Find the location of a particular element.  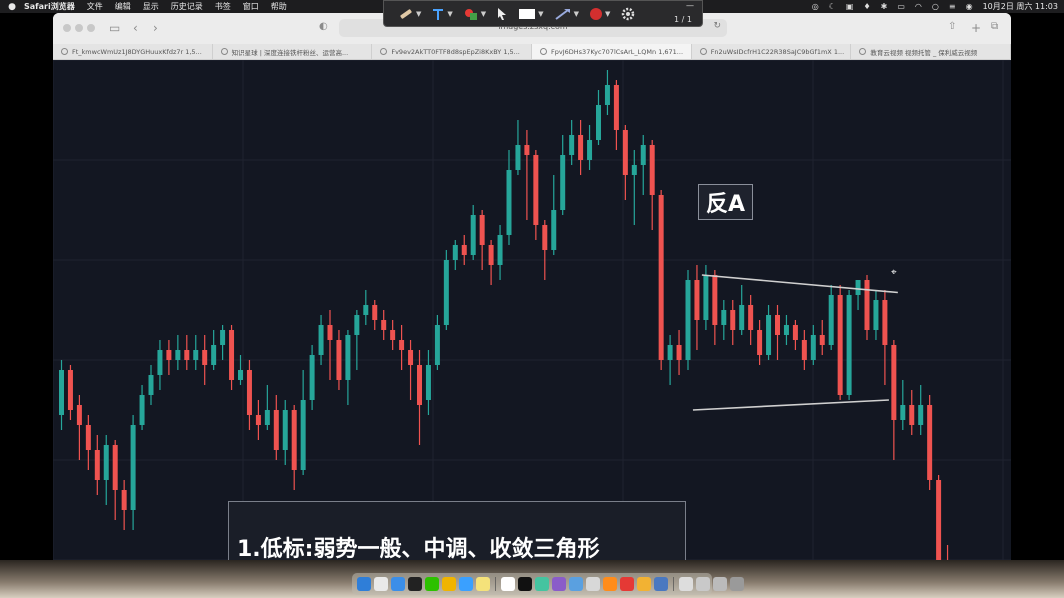

minimize-window-button is located at coordinates (79, 28).